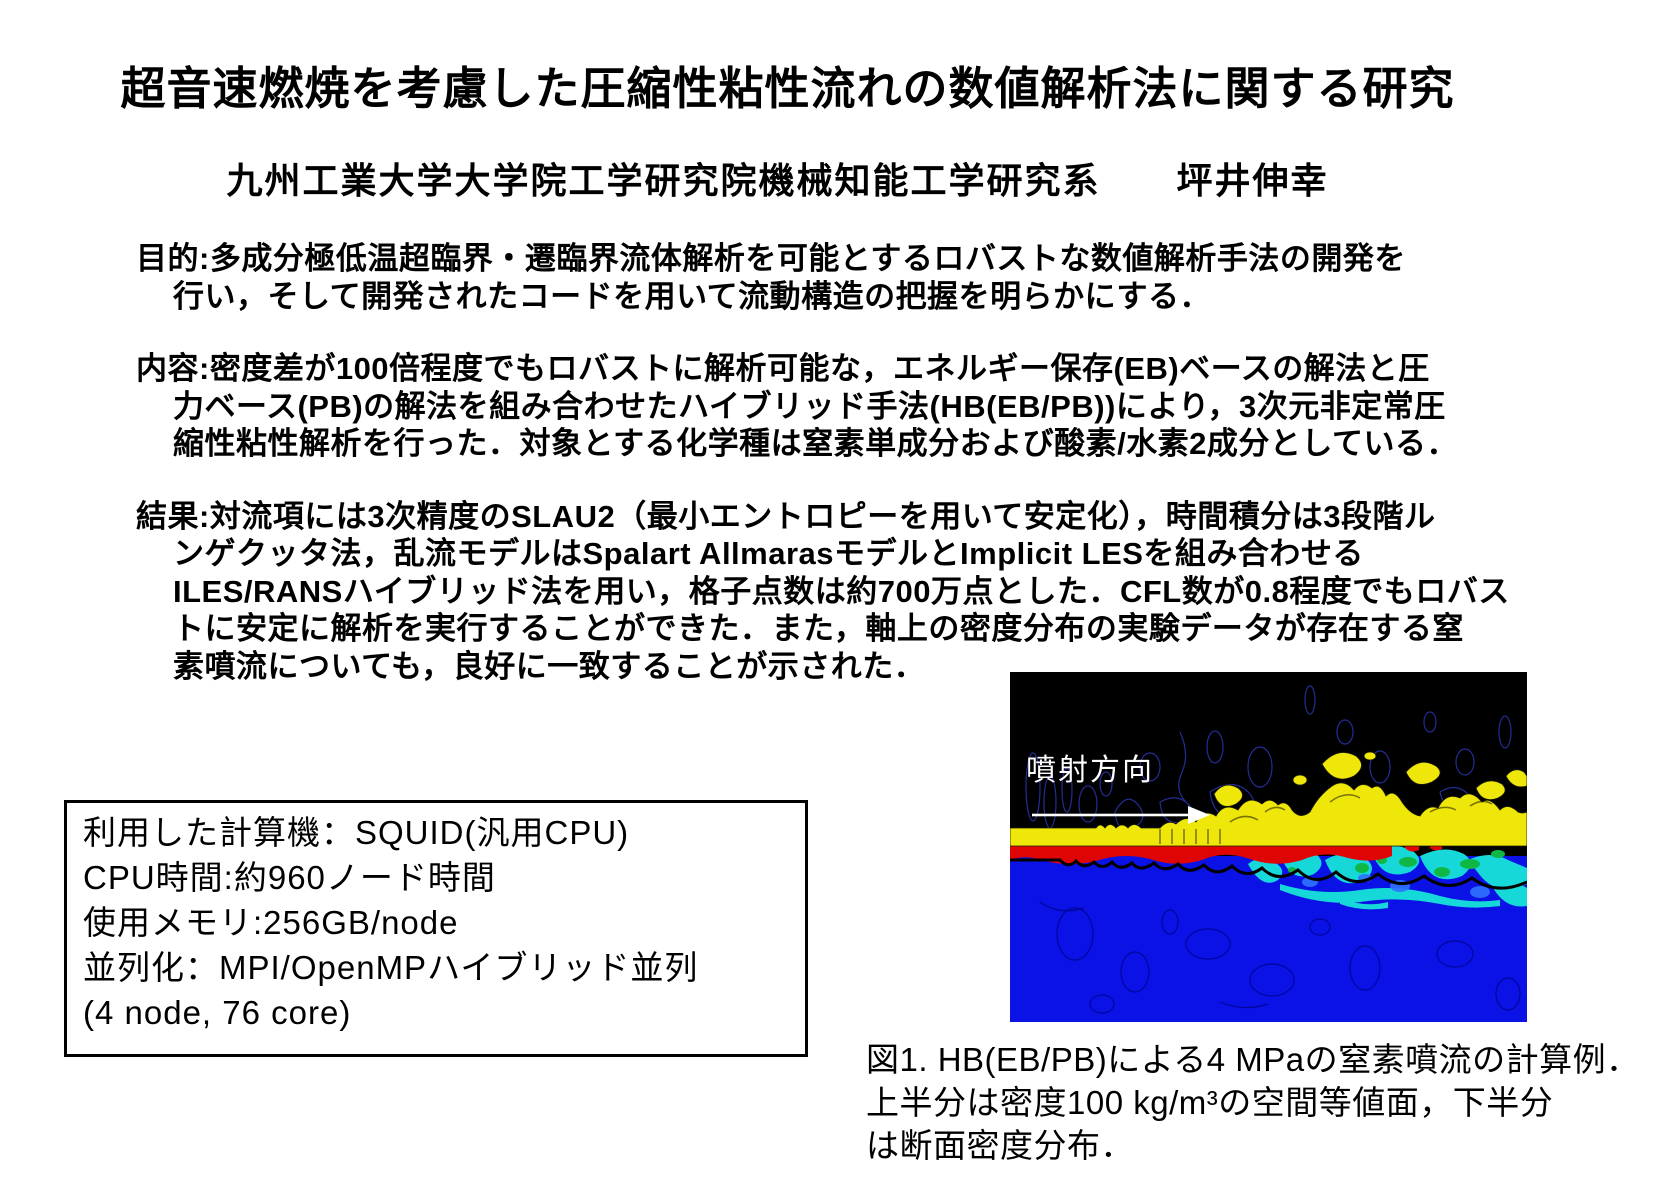 This screenshot has width=1670, height=1180. Describe the element at coordinates (1253, 1059) in the screenshot. I see `caption-line: 図1. HB(EB/PB)による4 MPaの窒素噴流の計算例．` at that location.